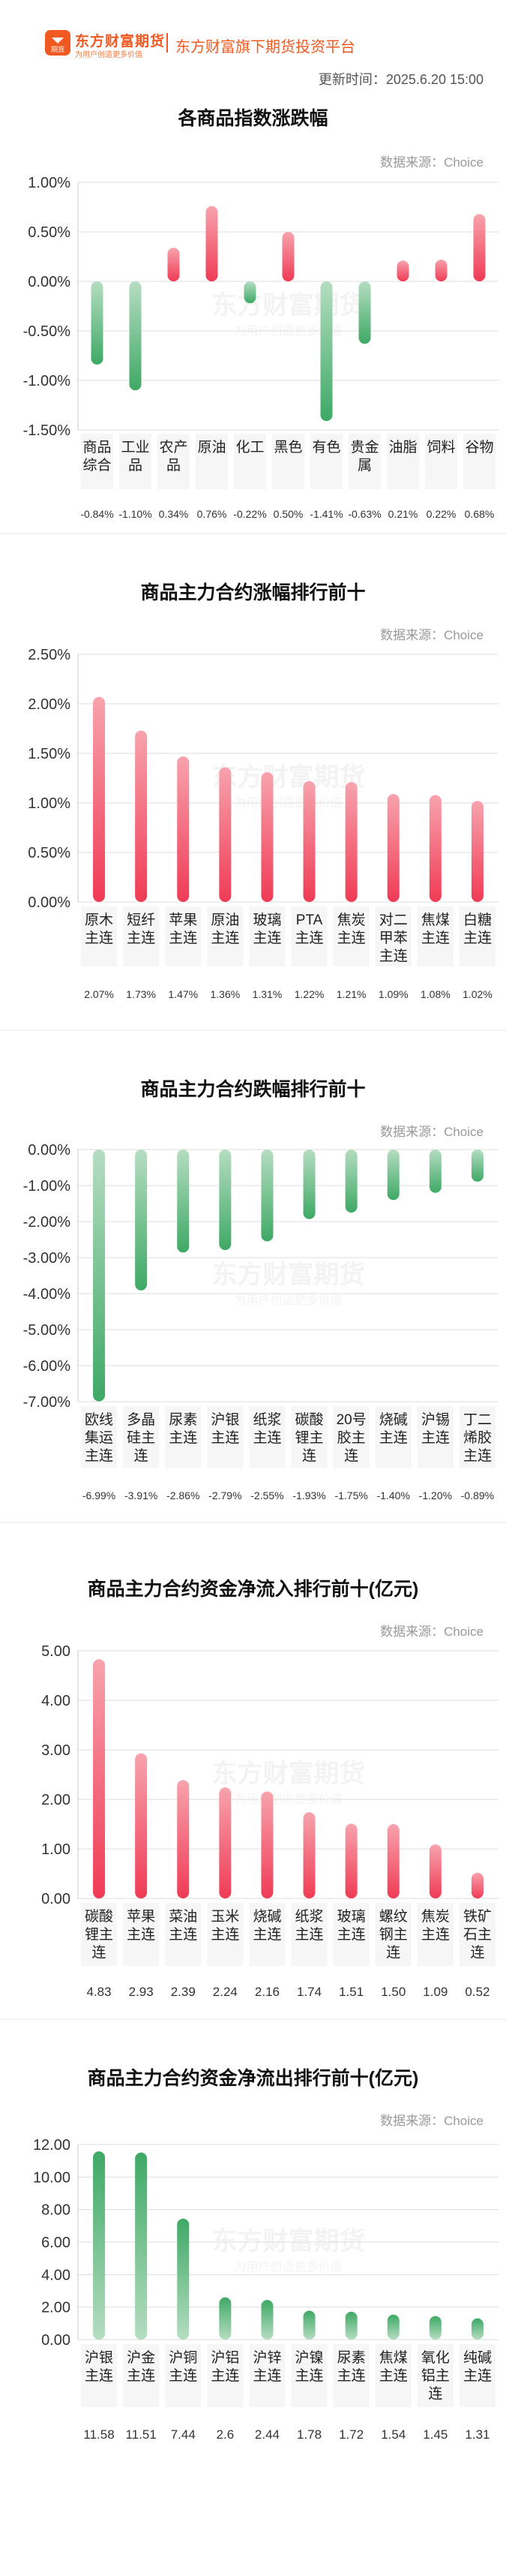 The height and width of the screenshot is (2576, 506). Describe the element at coordinates (478, 1438) in the screenshot. I see `x-tick-label: 丁二烯胶主连` at that location.